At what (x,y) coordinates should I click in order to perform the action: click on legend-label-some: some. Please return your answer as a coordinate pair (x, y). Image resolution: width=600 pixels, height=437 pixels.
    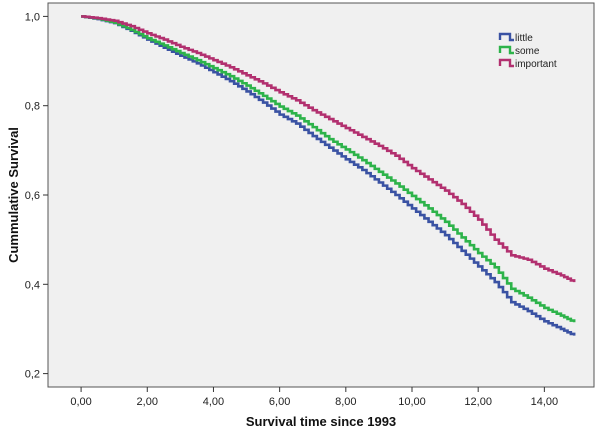
    Looking at the image, I should click on (527, 51).